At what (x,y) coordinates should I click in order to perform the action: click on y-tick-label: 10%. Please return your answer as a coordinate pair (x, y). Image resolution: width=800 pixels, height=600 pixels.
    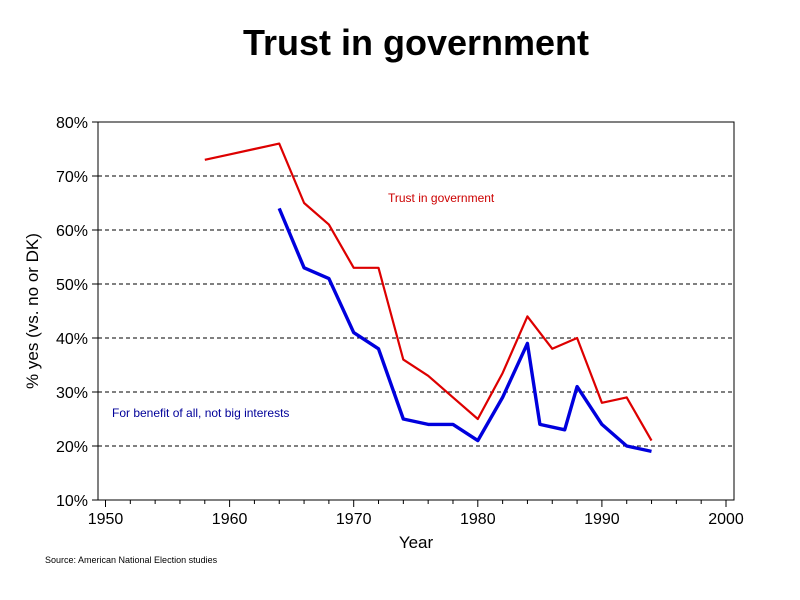
    Looking at the image, I should click on (72, 501).